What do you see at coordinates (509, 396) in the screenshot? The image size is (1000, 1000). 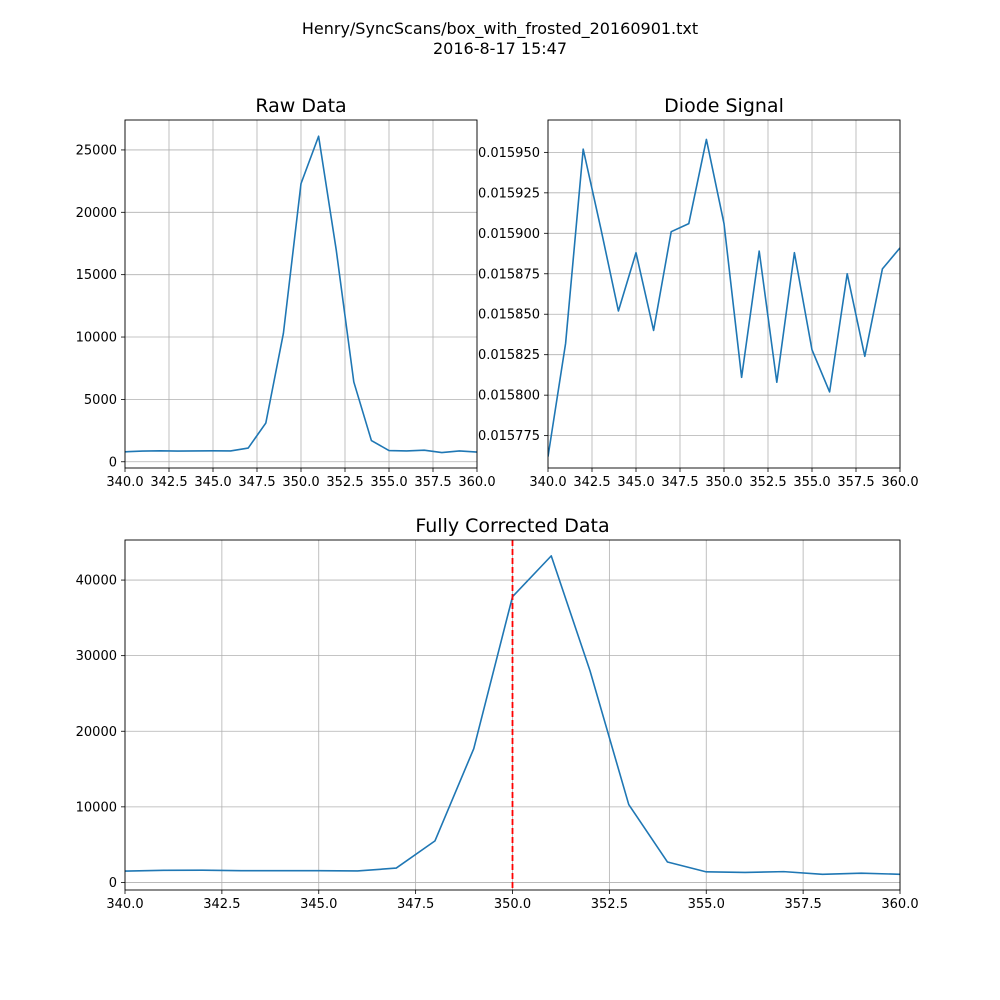 I see `diode-signal-y-tick-label: 0.015800` at bounding box center [509, 396].